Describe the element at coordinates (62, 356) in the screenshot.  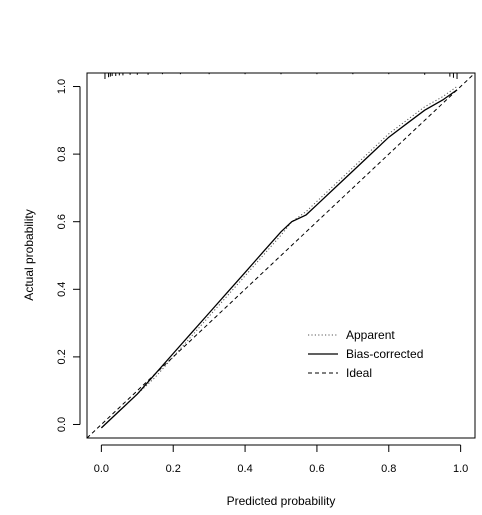
I see `y-tick-label: 0.2` at that location.